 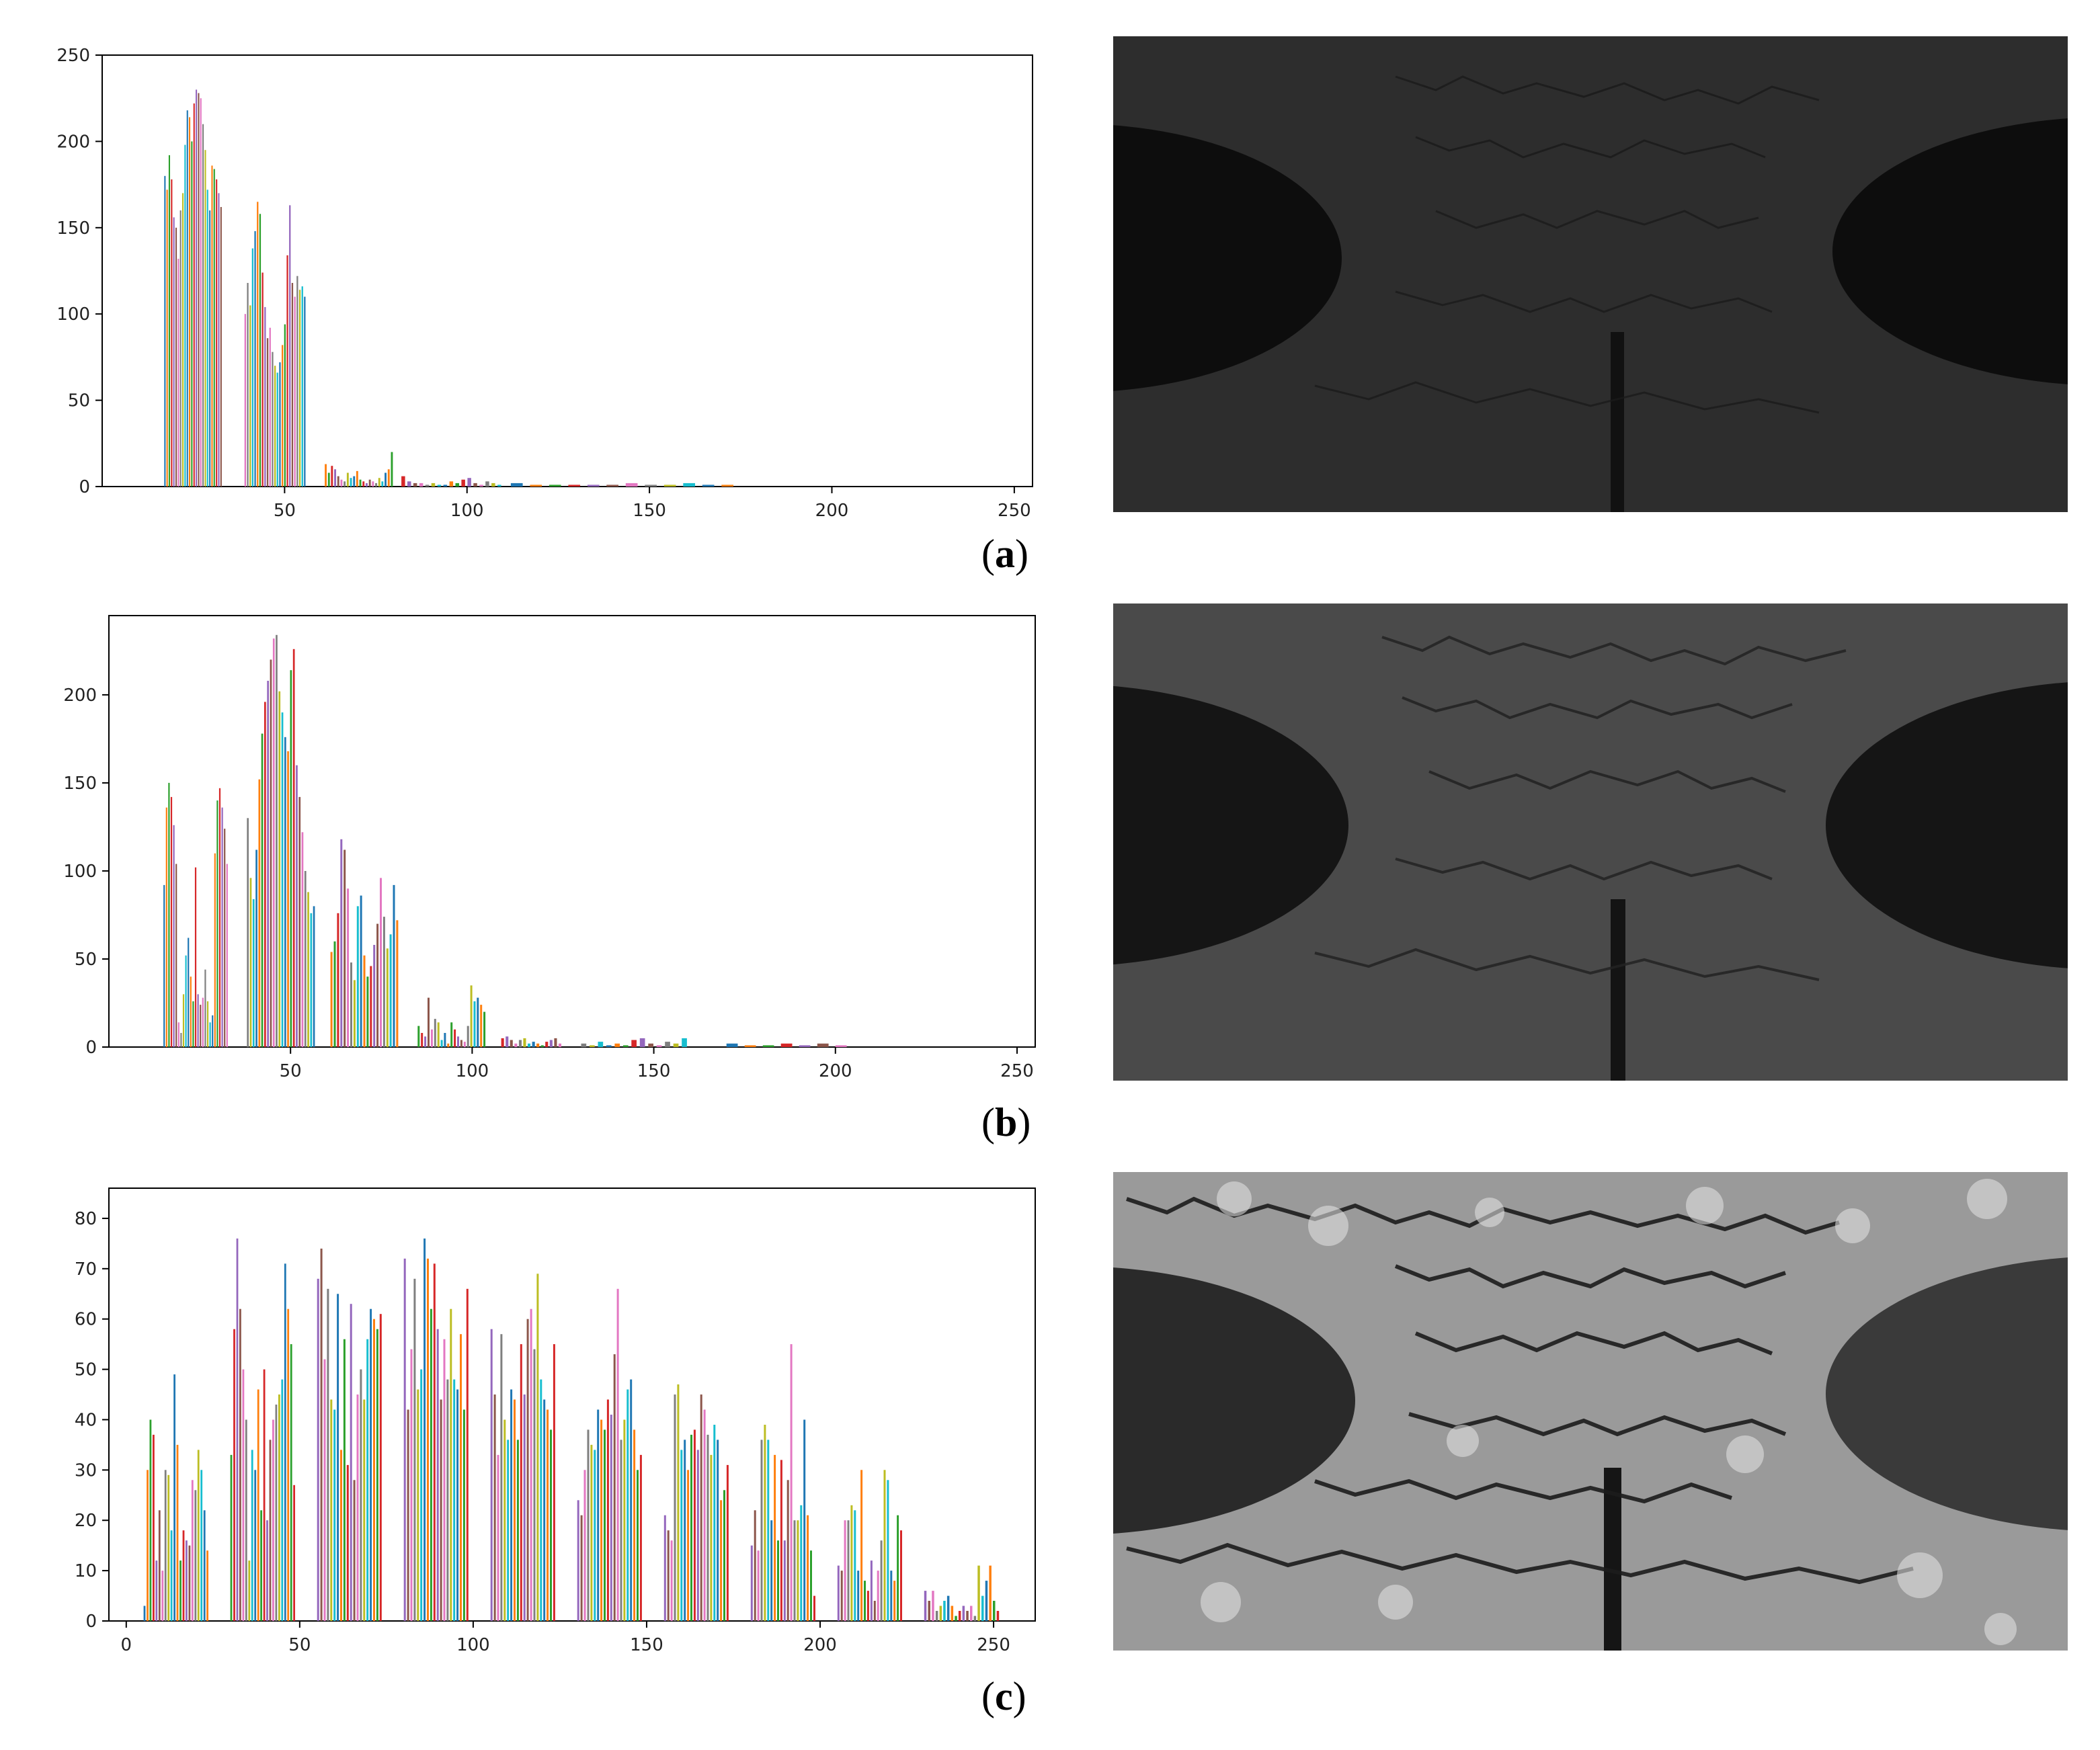 I want to click on y-tick-label: 60, so click(x=86, y=1320).